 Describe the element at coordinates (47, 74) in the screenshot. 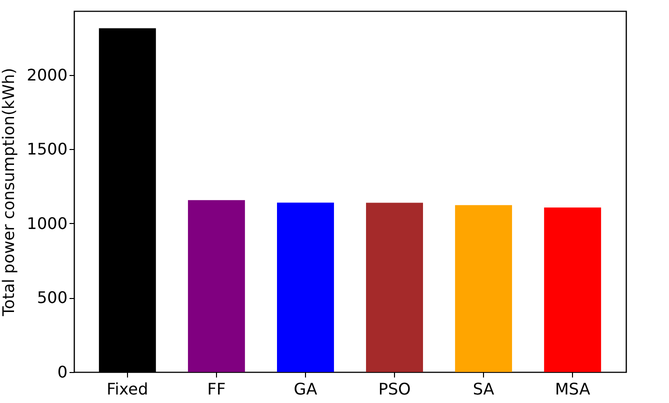

I see `y-tick-label: 2000` at that location.